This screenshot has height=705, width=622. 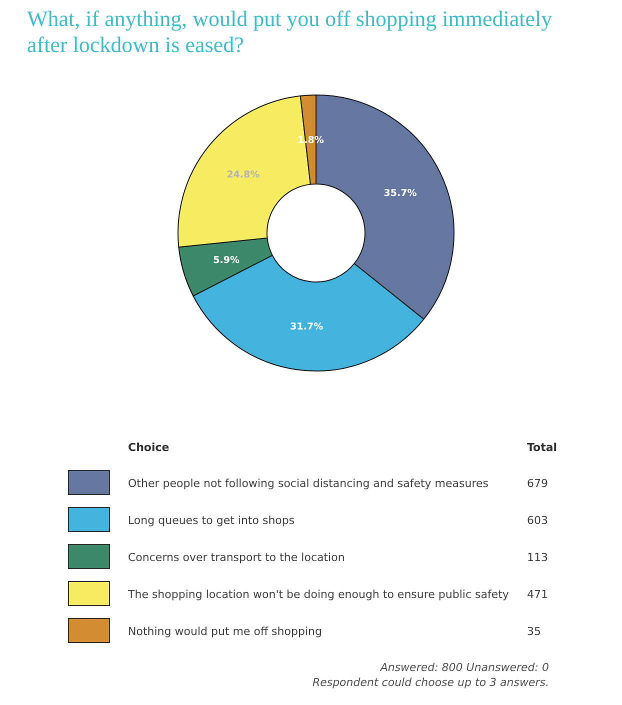 What do you see at coordinates (537, 557) in the screenshot?
I see `text: 113` at bounding box center [537, 557].